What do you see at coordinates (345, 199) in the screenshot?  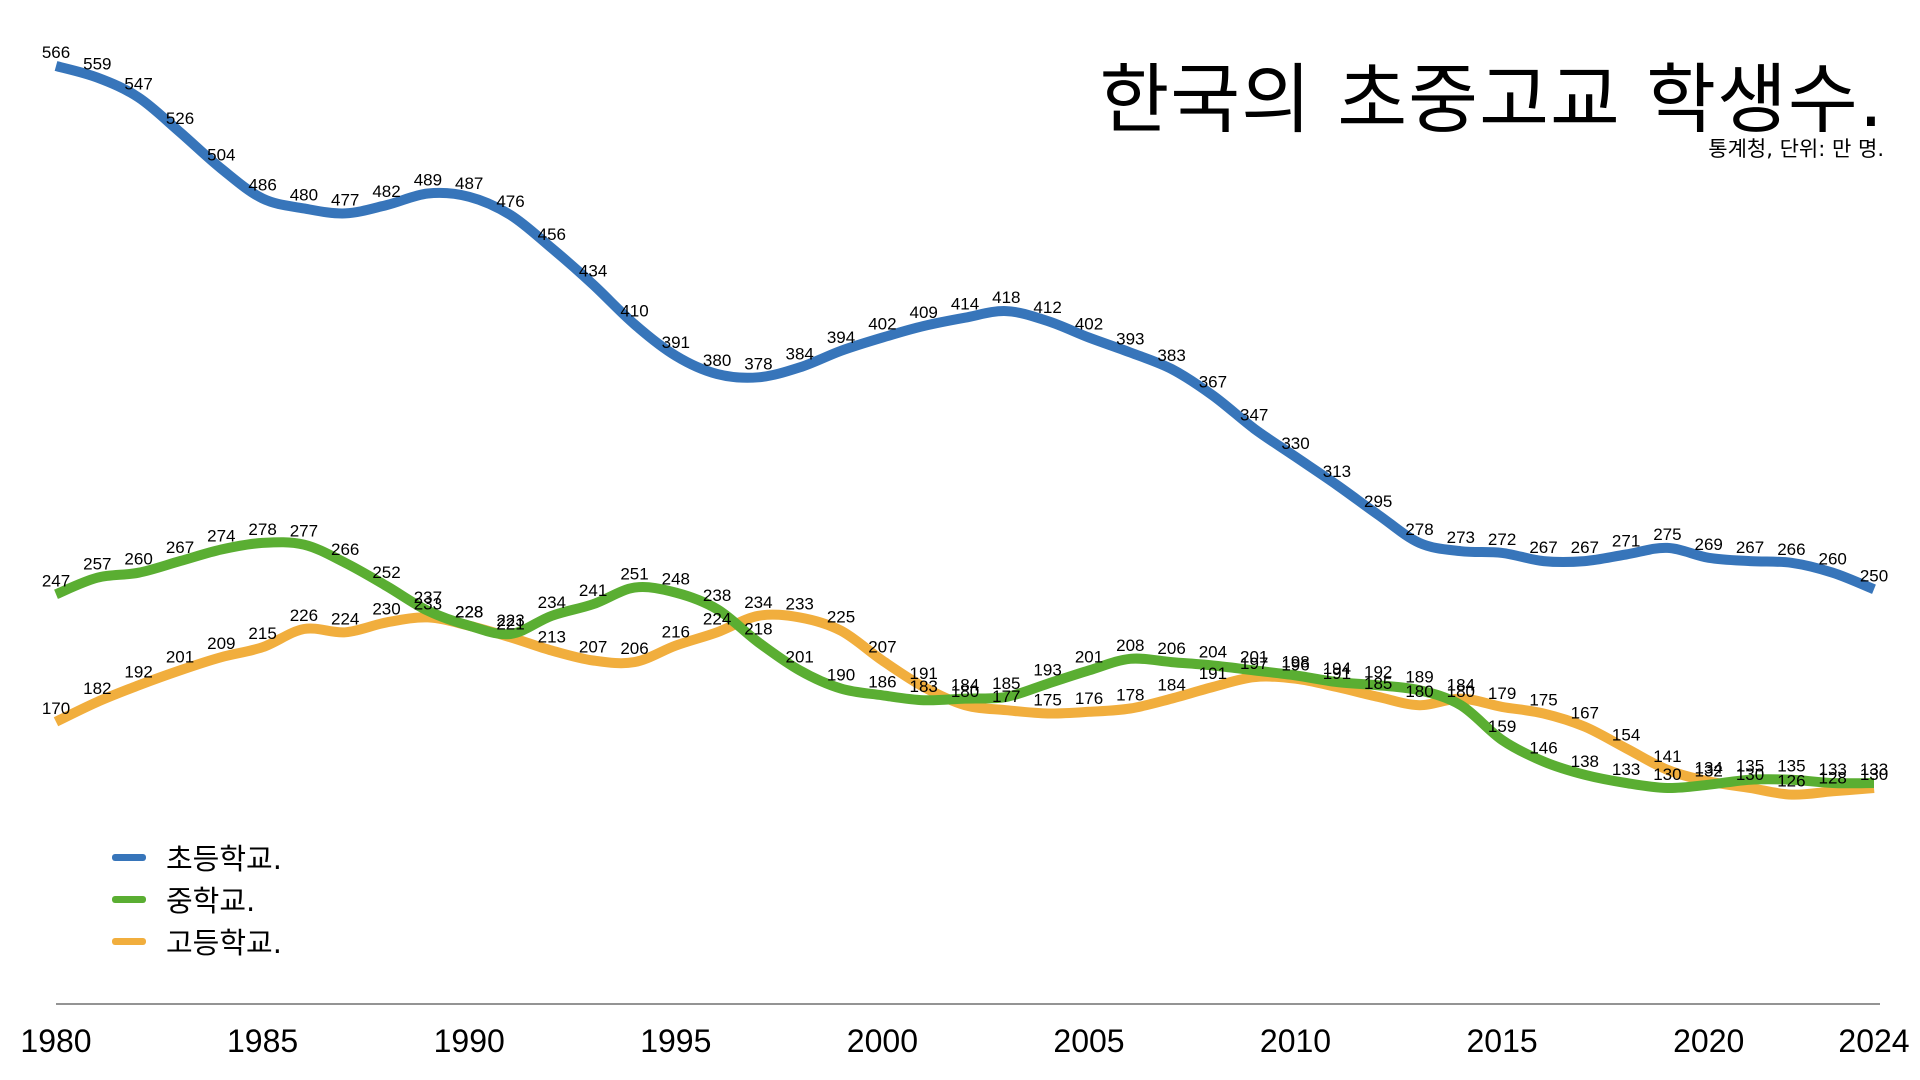 I see `data-label-elementary-1987: 477` at bounding box center [345, 199].